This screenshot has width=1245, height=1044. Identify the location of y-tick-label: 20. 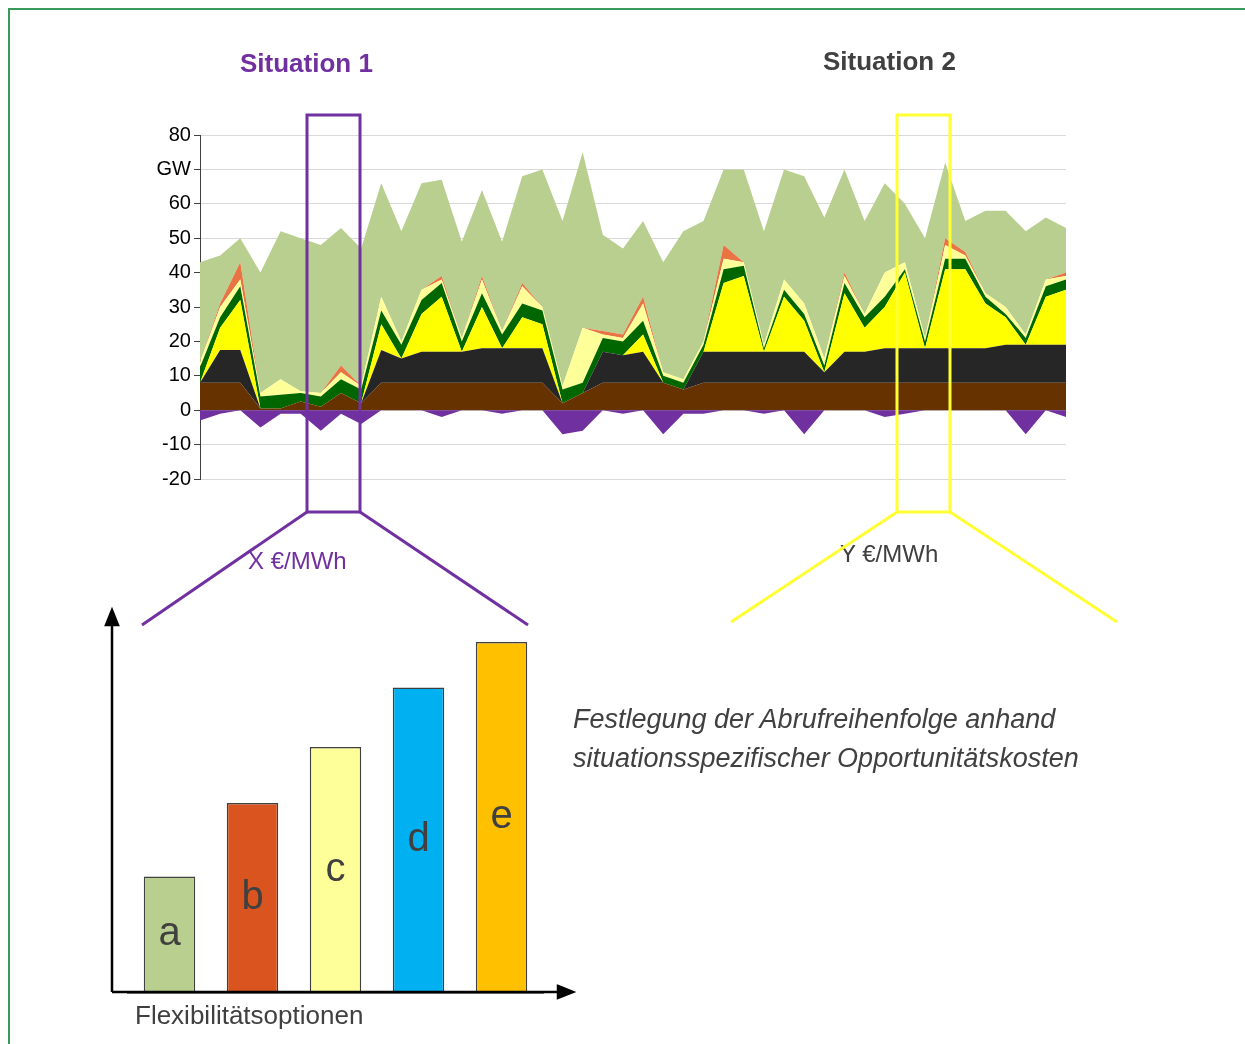
(179, 339).